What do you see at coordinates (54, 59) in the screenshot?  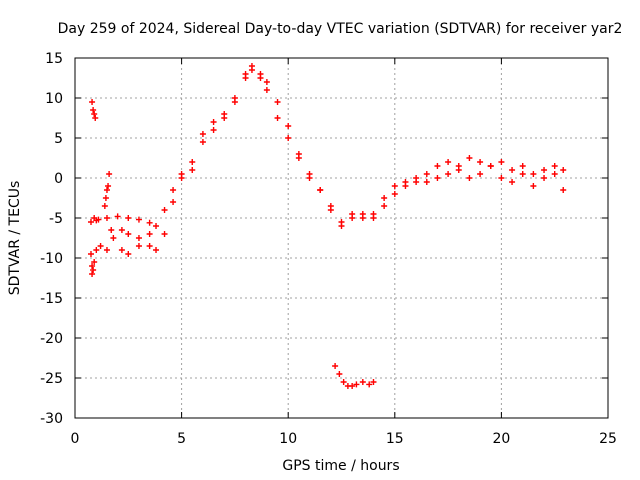 I see `y-tick-label: 15` at bounding box center [54, 59].